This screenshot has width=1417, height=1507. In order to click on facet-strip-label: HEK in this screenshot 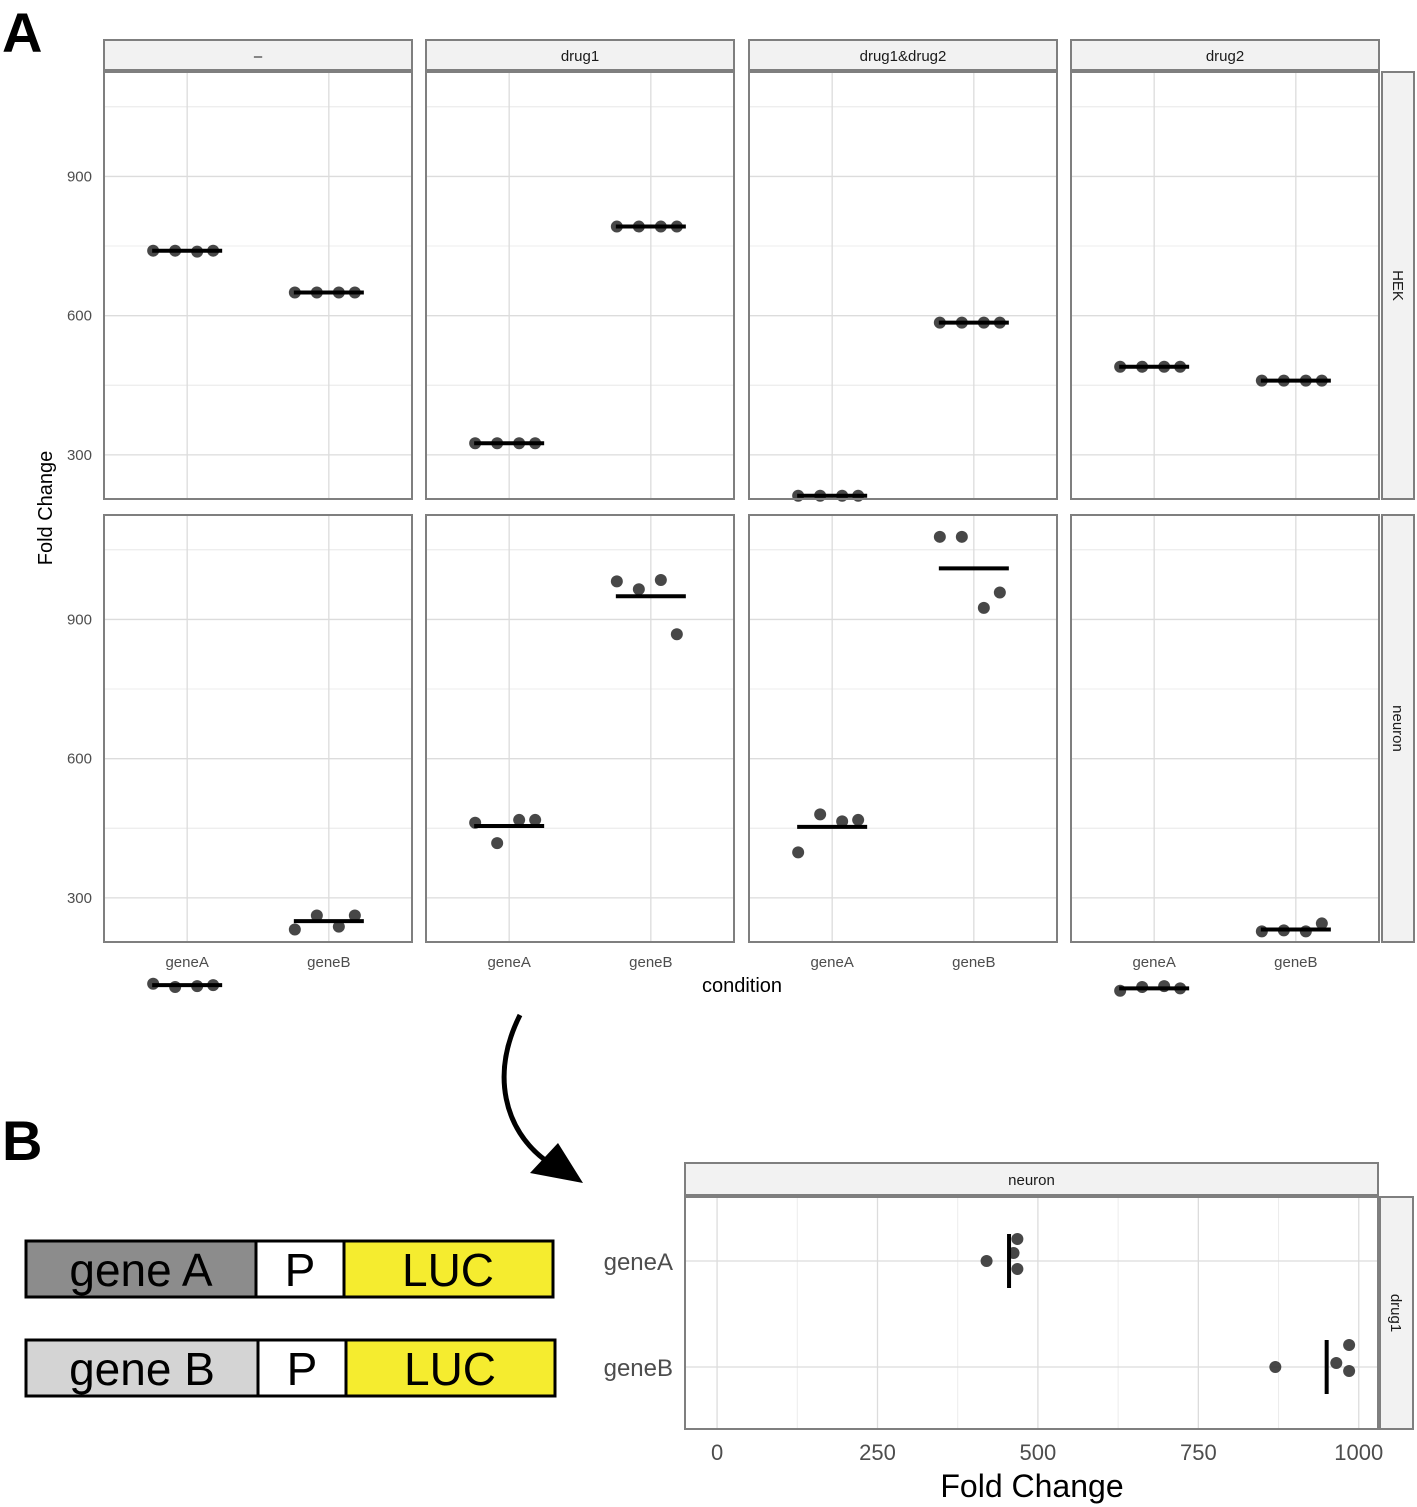, I will do `click(1397, 285)`.